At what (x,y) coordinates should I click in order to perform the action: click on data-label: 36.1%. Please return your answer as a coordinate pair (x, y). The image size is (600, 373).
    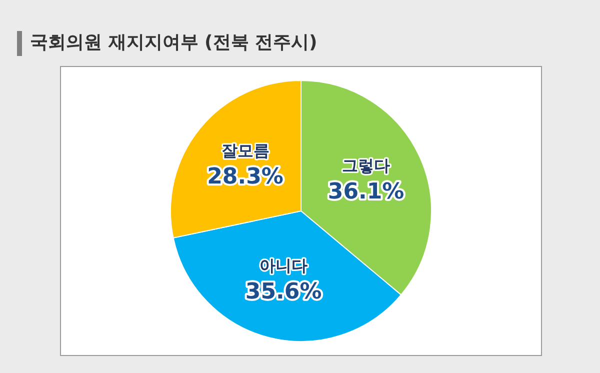
    Looking at the image, I should click on (366, 191).